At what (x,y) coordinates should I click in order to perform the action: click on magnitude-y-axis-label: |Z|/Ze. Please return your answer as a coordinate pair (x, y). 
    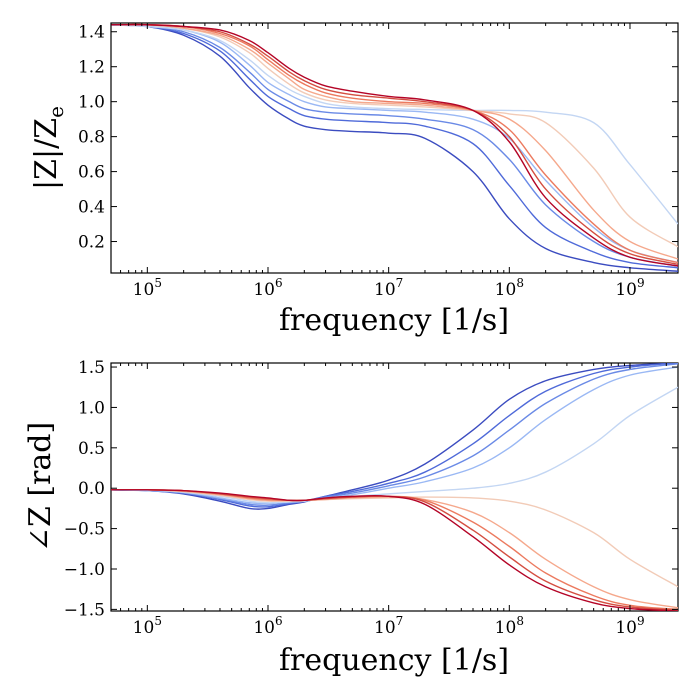
    Looking at the image, I should click on (48, 148).